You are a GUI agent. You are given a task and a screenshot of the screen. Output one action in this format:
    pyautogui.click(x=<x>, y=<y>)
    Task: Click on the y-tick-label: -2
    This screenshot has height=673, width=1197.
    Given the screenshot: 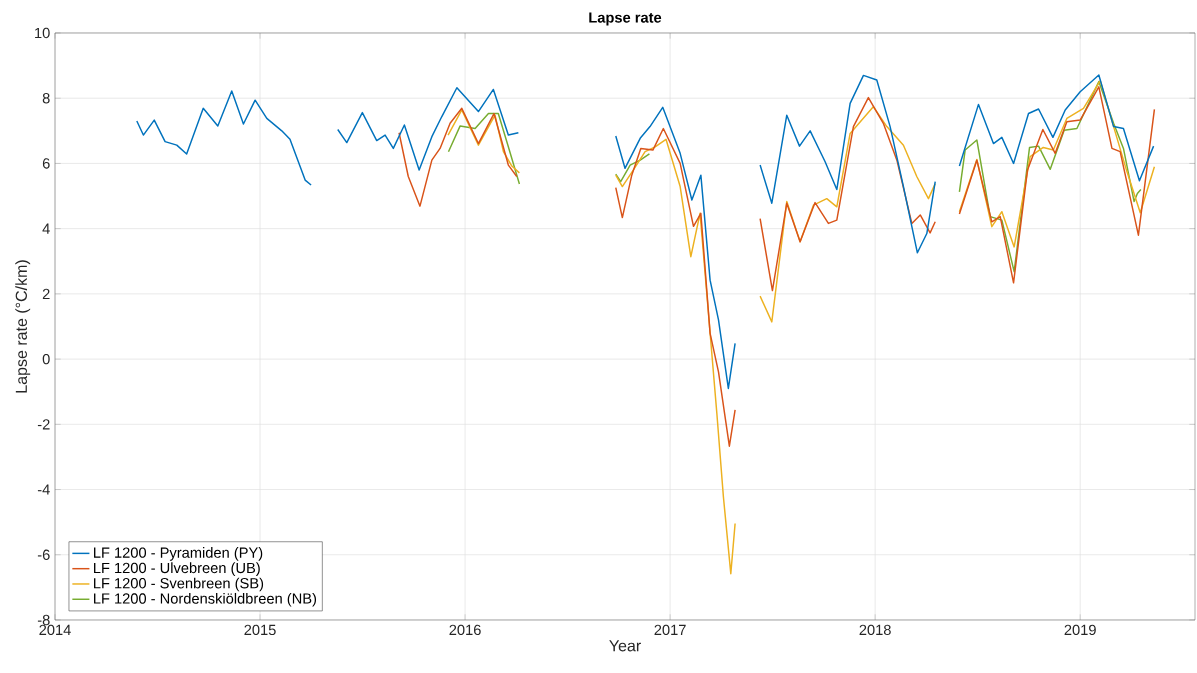 What is the action you would take?
    pyautogui.click(x=43, y=424)
    